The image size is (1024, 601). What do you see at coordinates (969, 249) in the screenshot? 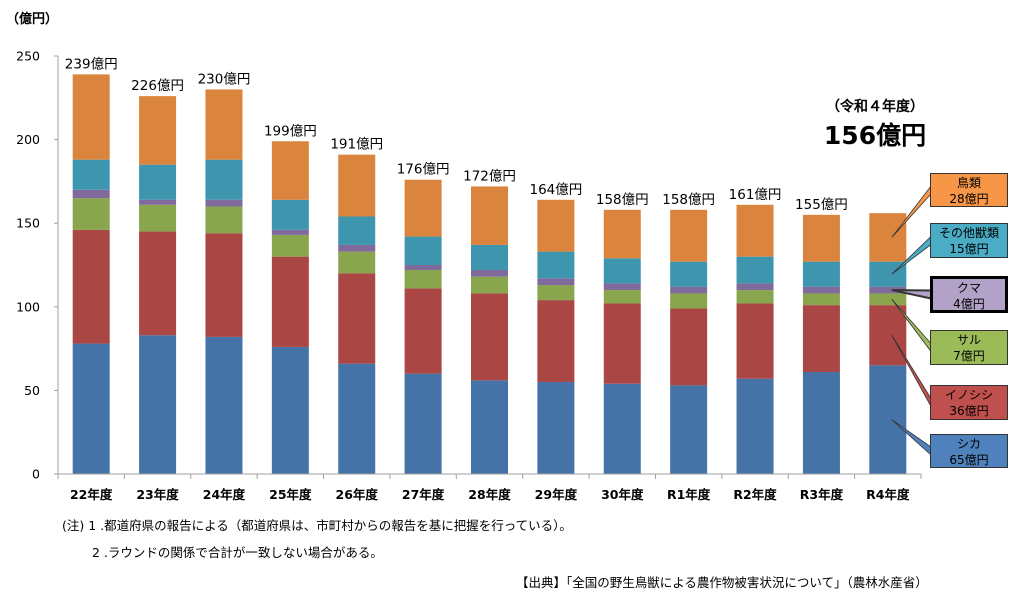
I see `callout-value: 15億円` at bounding box center [969, 249].